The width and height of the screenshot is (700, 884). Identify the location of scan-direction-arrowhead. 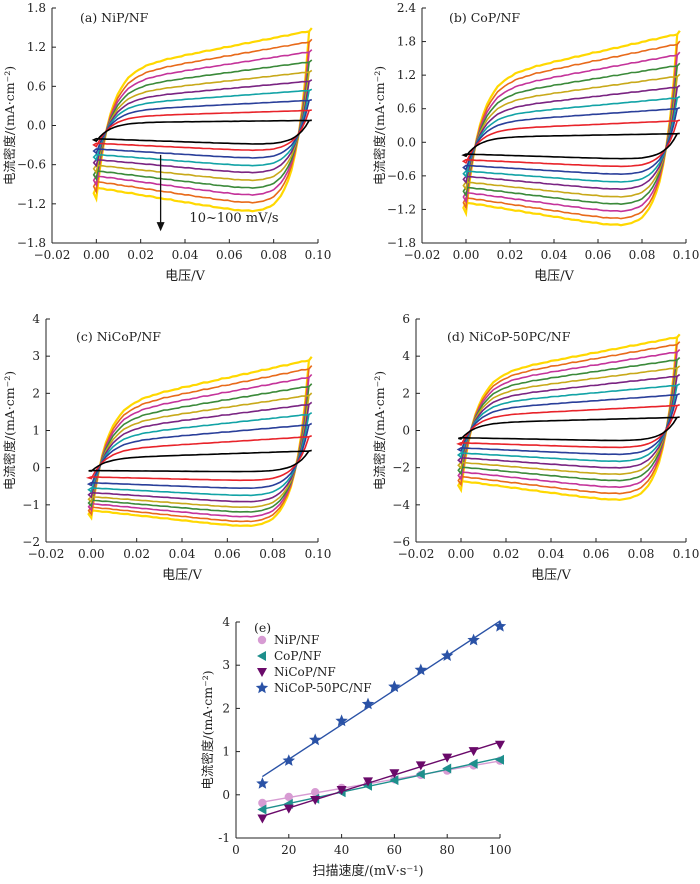
(160, 227).